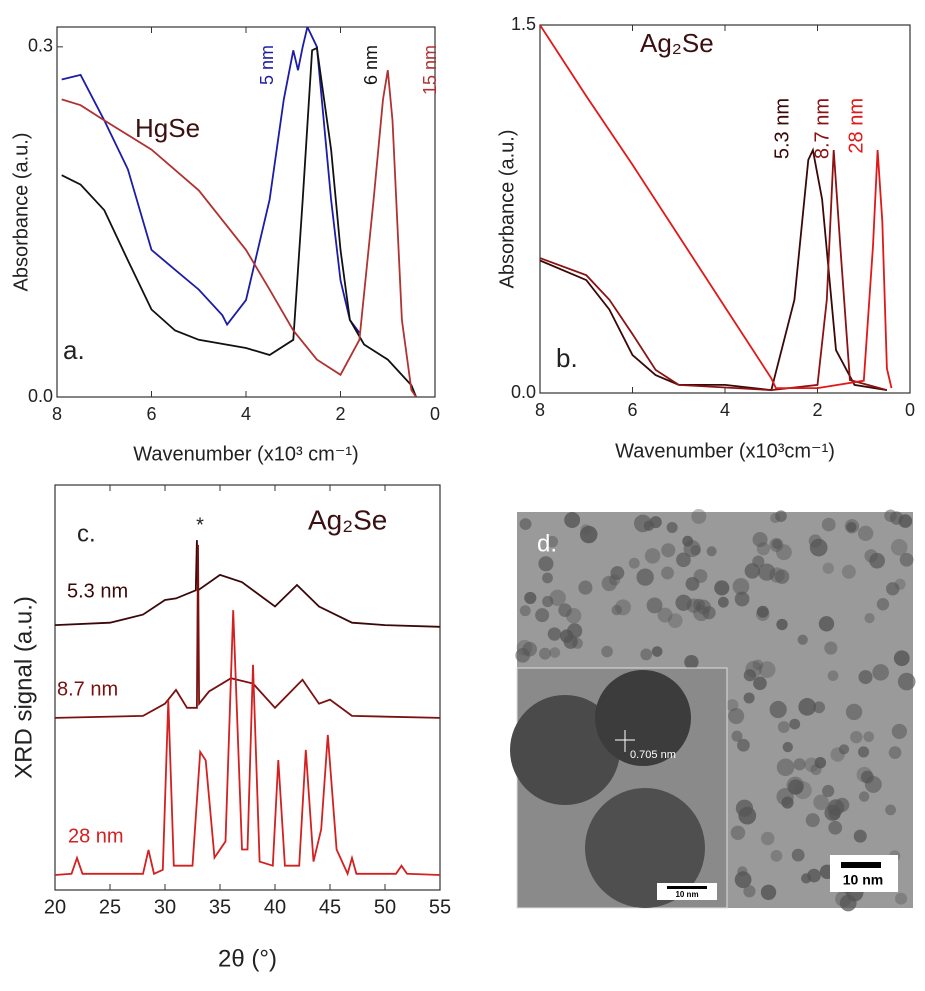  I want to click on material-label: HgSe, so click(167, 128).